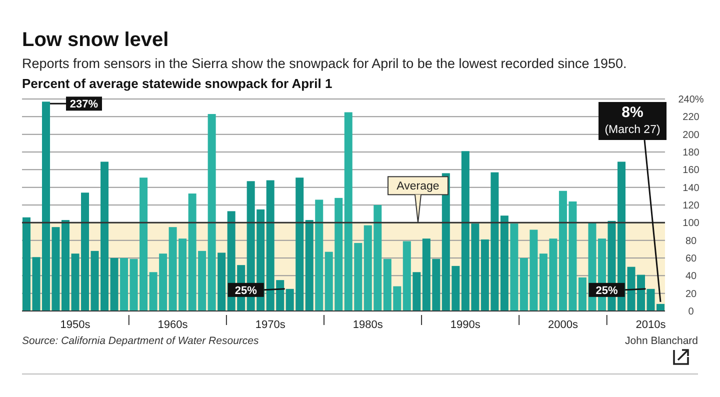 Image resolution: width=720 pixels, height=397 pixels. I want to click on data-label: 8% (March 27), so click(632, 120).